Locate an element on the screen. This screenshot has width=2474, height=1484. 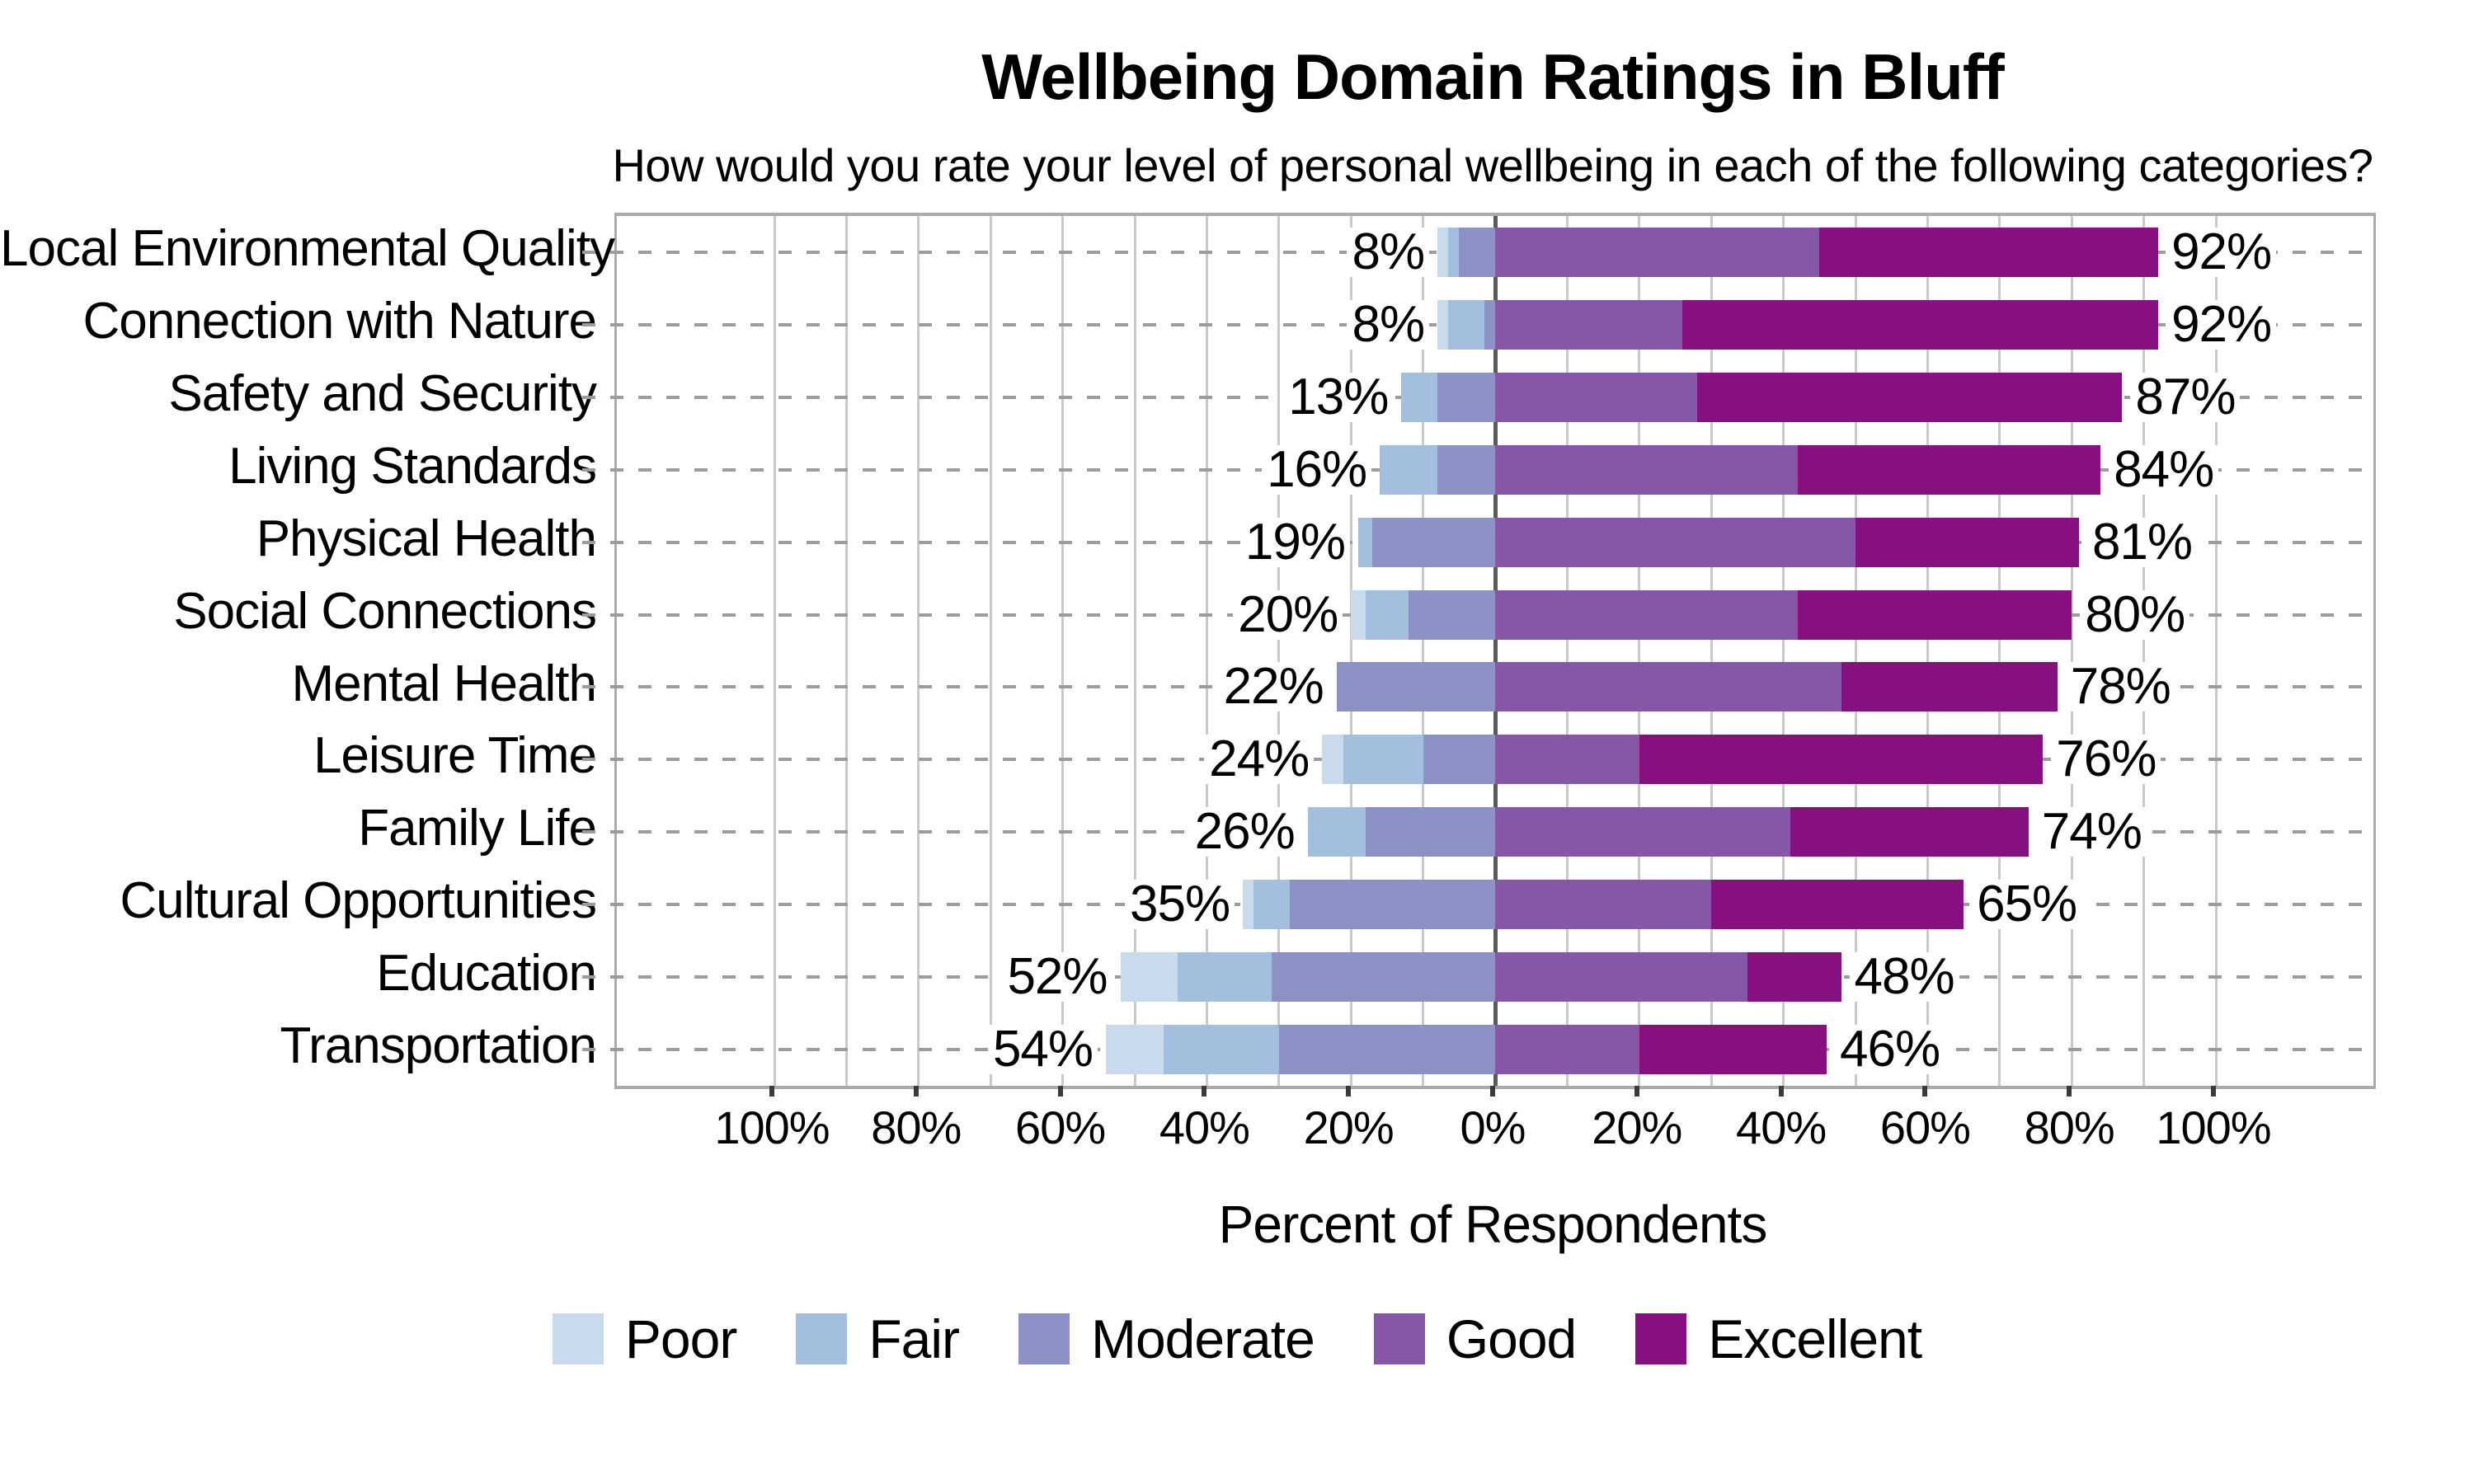
right-total-label: 81% is located at coordinates (2142, 541).